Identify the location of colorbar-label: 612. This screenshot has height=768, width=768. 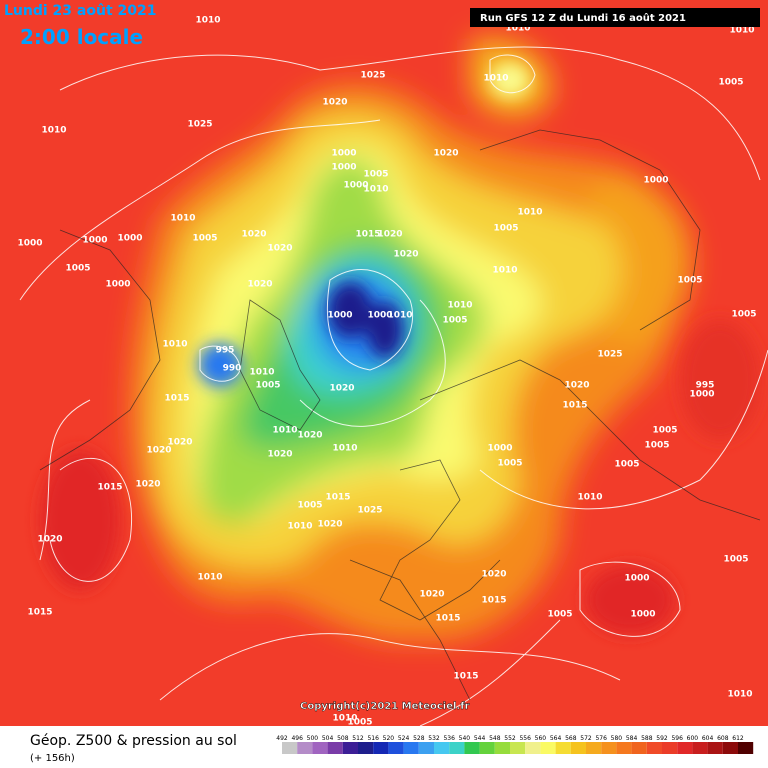
(738, 738).